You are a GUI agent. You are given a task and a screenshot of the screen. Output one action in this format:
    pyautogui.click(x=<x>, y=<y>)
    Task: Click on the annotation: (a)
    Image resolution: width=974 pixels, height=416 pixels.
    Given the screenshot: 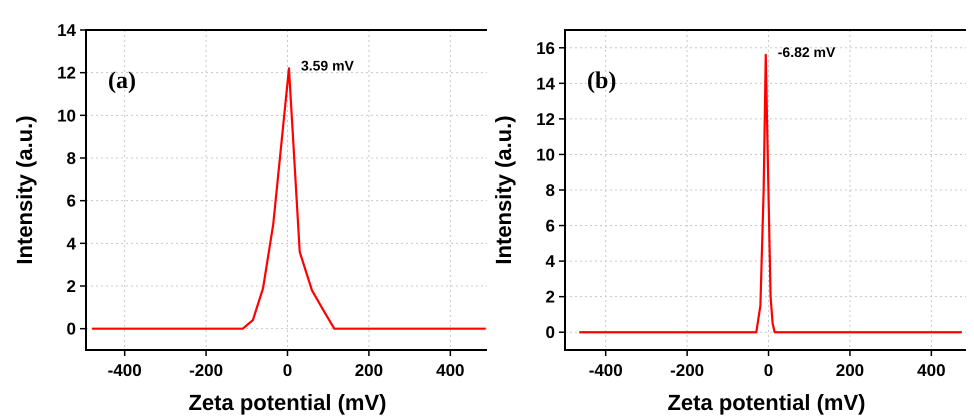 What is the action you would take?
    pyautogui.click(x=122, y=81)
    